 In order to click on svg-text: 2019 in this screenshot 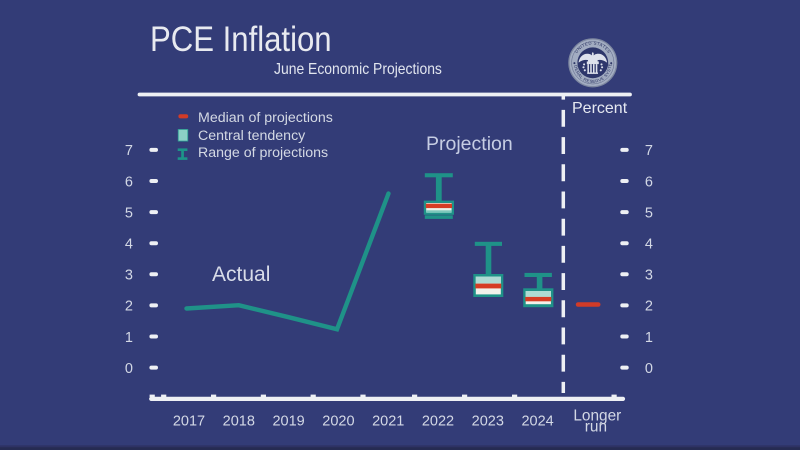, I will do `click(288, 422)`.